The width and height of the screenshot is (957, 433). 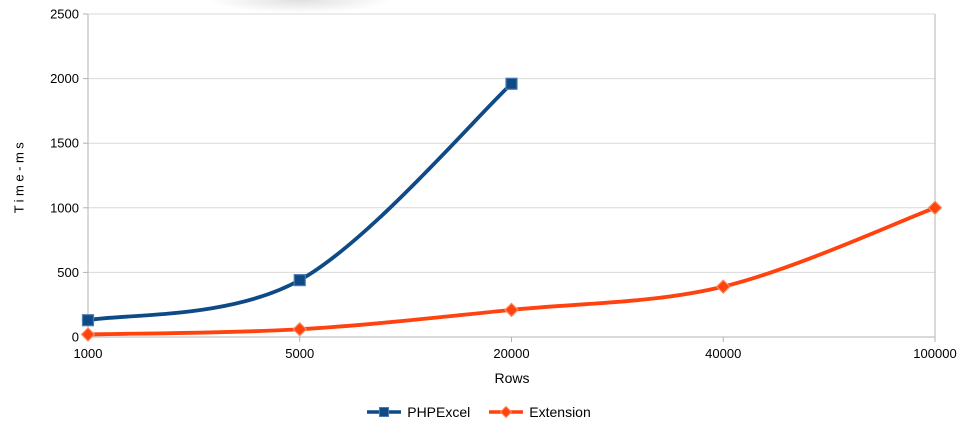 I want to click on x-tick-label: 100000, so click(x=934, y=353).